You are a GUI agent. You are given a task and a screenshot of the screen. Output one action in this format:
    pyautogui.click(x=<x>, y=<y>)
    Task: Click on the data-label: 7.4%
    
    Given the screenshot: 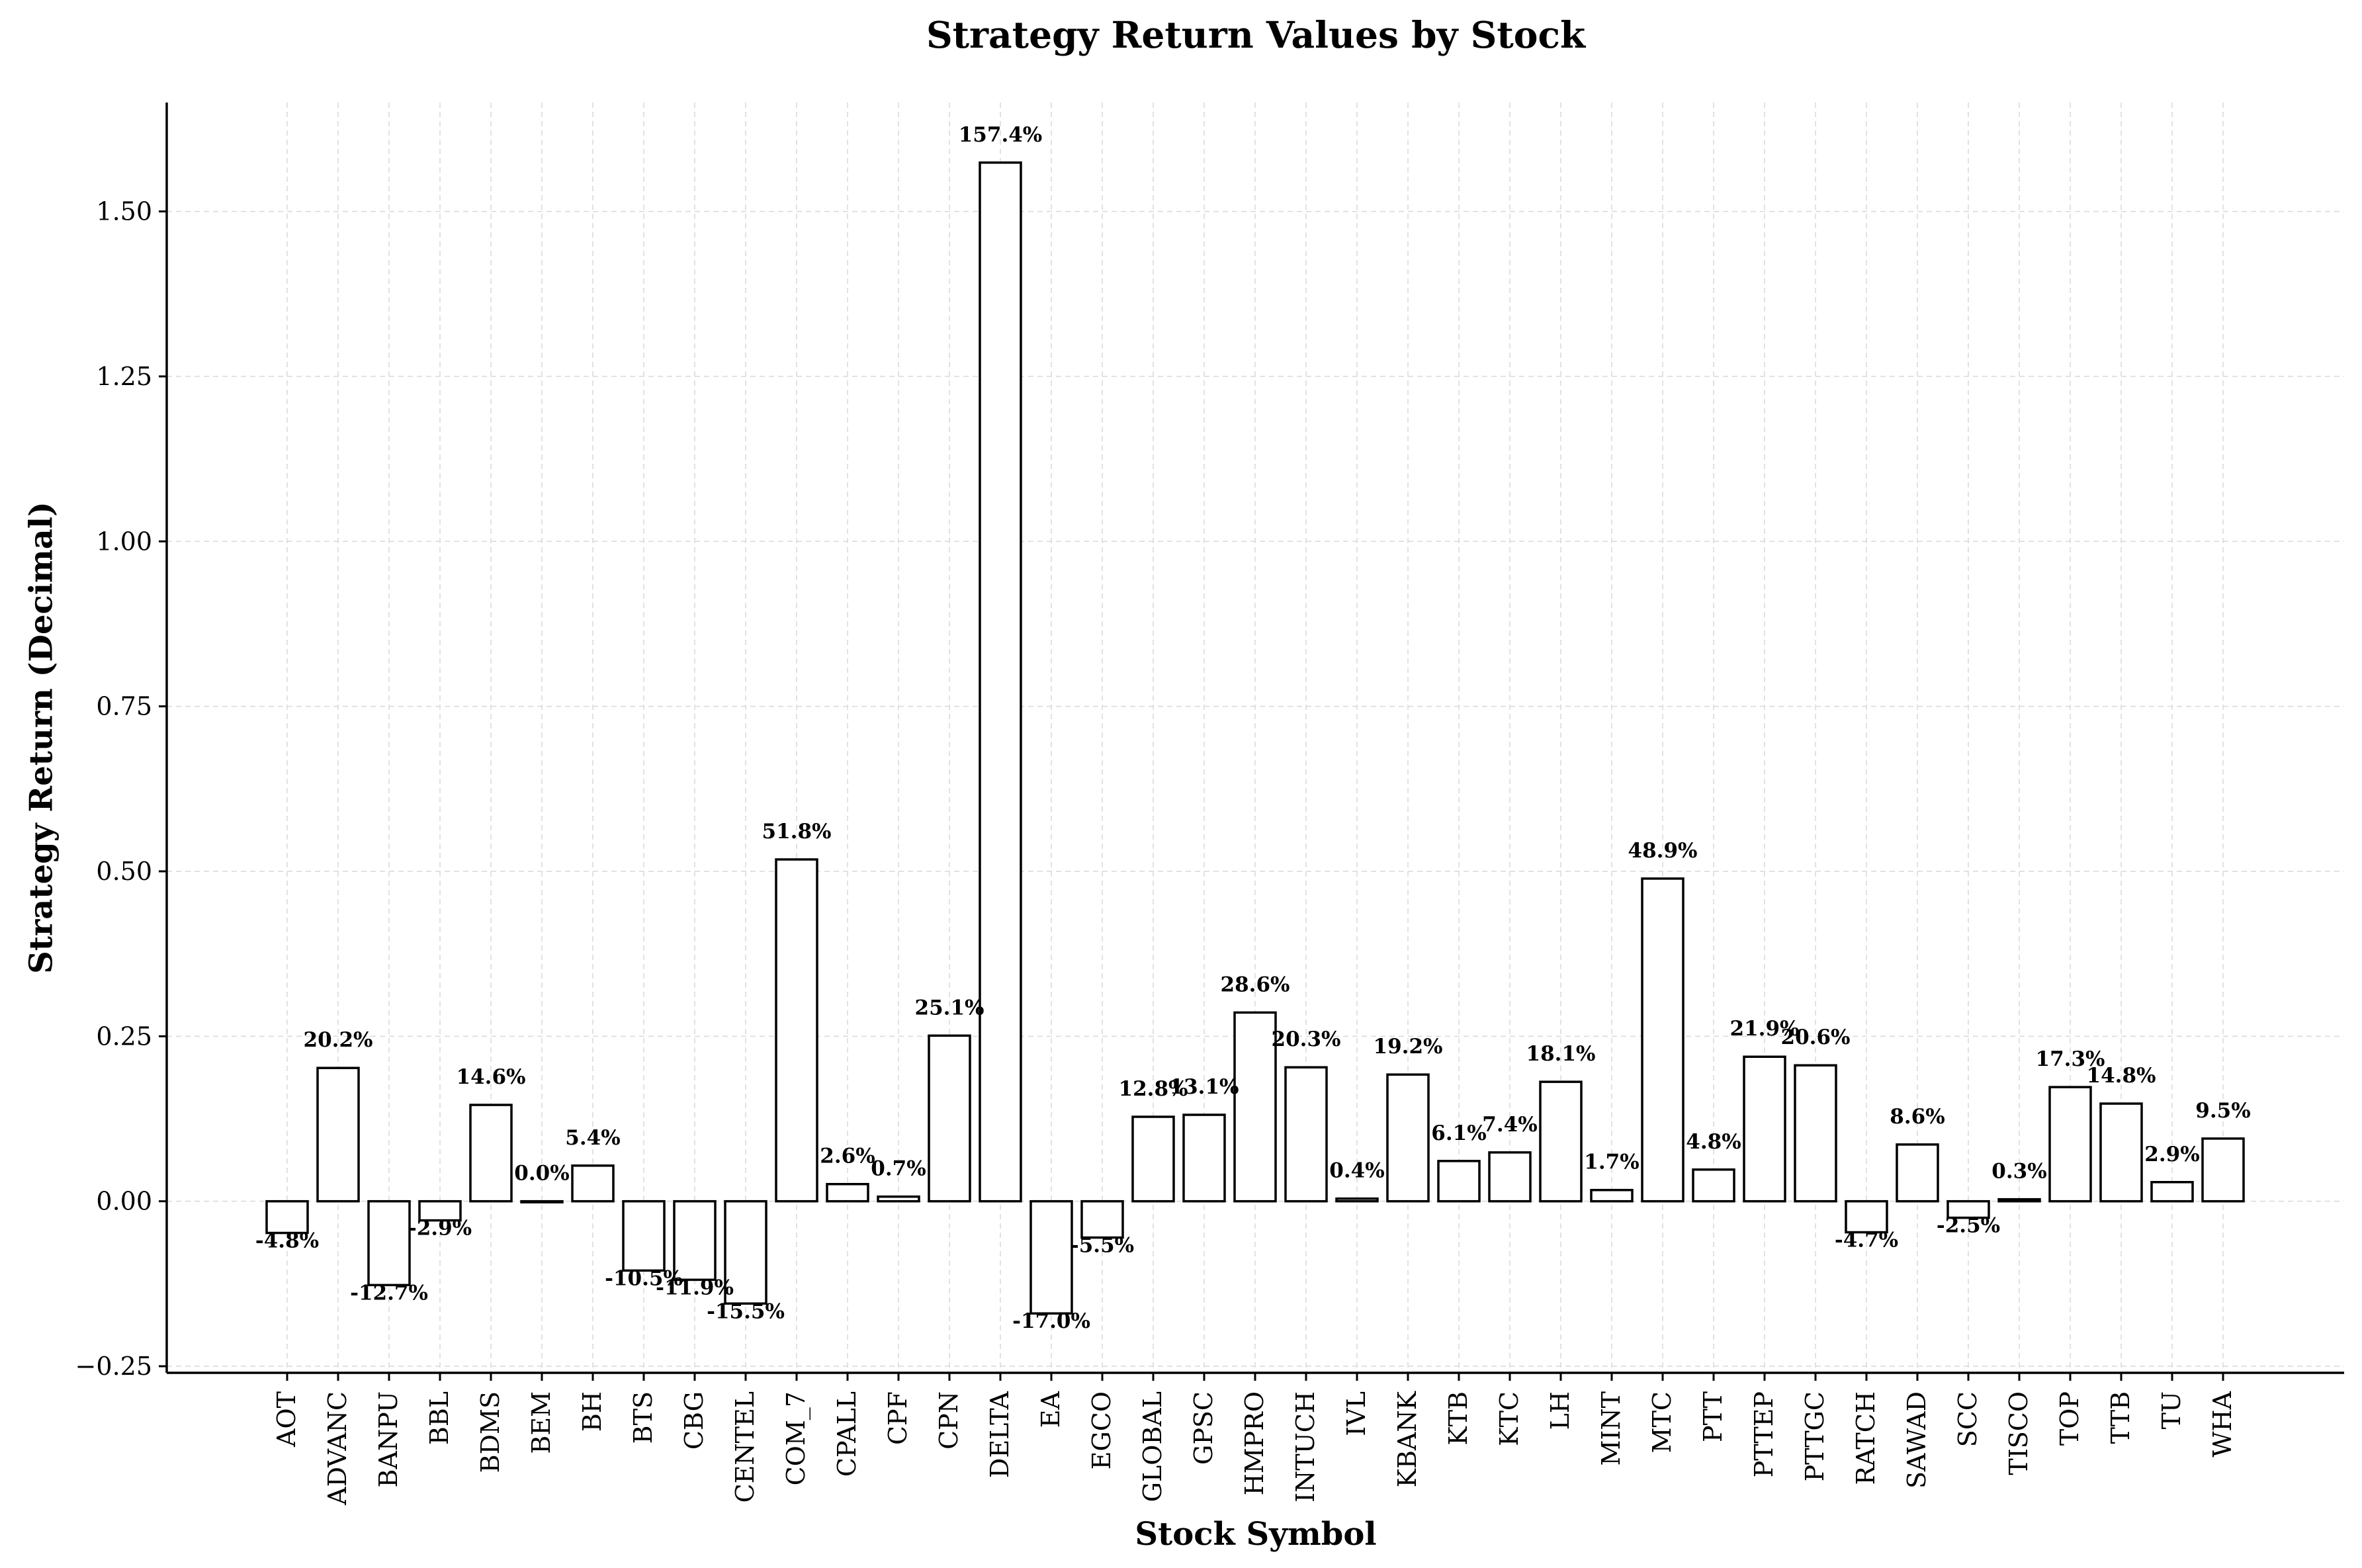 What is the action you would take?
    pyautogui.click(x=1509, y=1125)
    